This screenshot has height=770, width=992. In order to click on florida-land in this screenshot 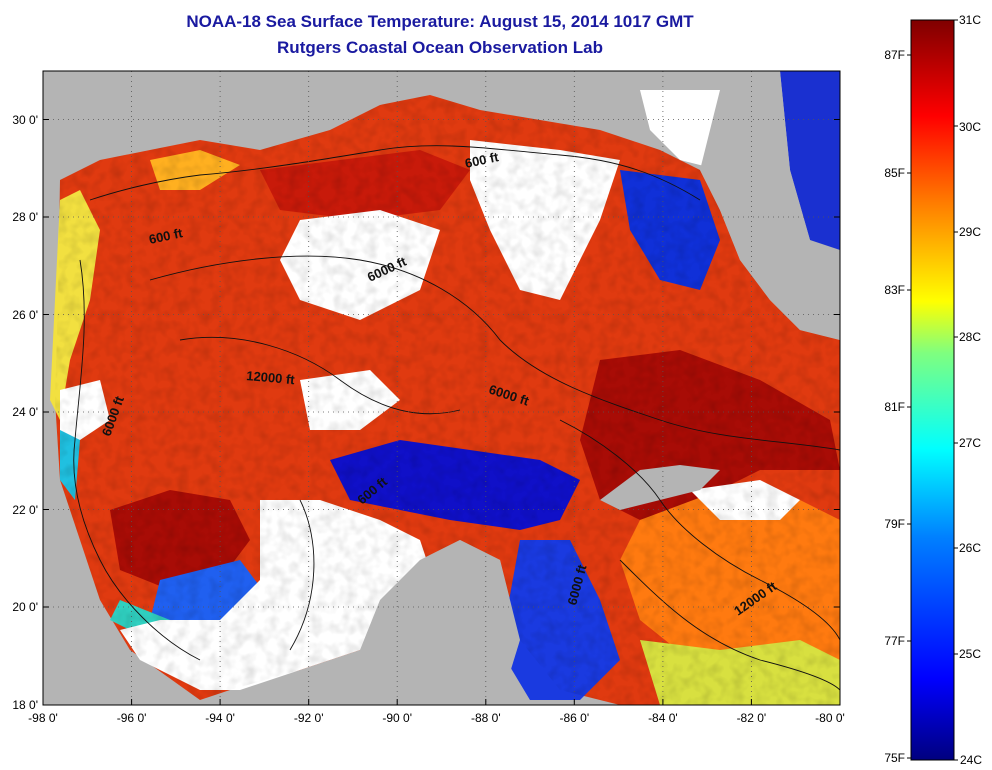, I will do `click(770, 205)`.